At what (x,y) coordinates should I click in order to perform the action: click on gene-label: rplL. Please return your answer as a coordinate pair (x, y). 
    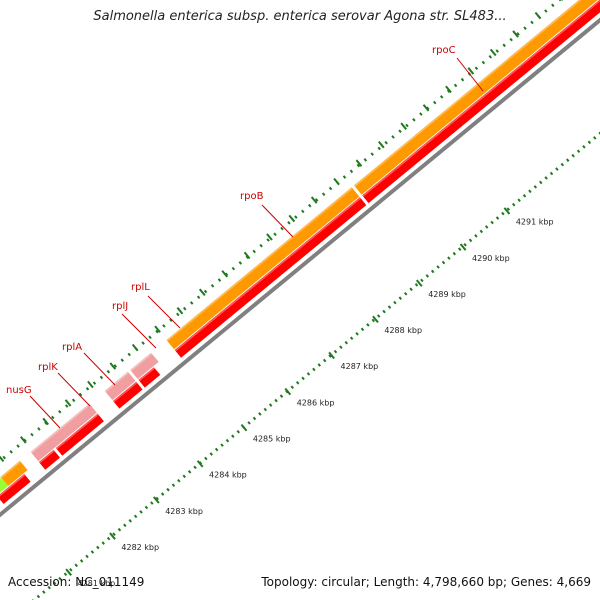
    Looking at the image, I should click on (140, 287).